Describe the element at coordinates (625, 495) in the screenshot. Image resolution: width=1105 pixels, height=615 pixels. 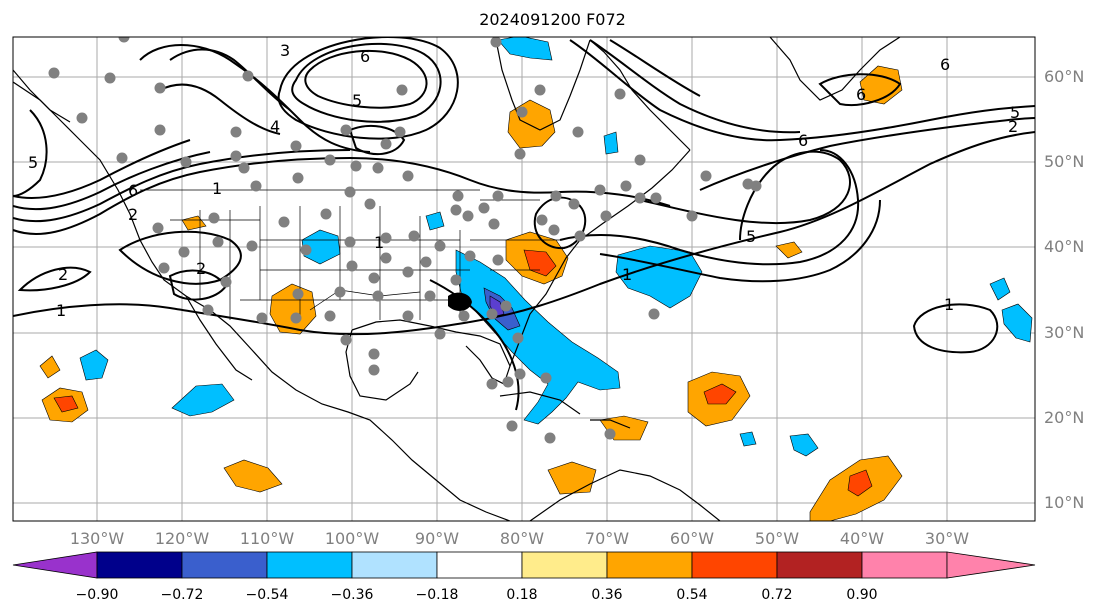
I see `coast-south-am` at that location.